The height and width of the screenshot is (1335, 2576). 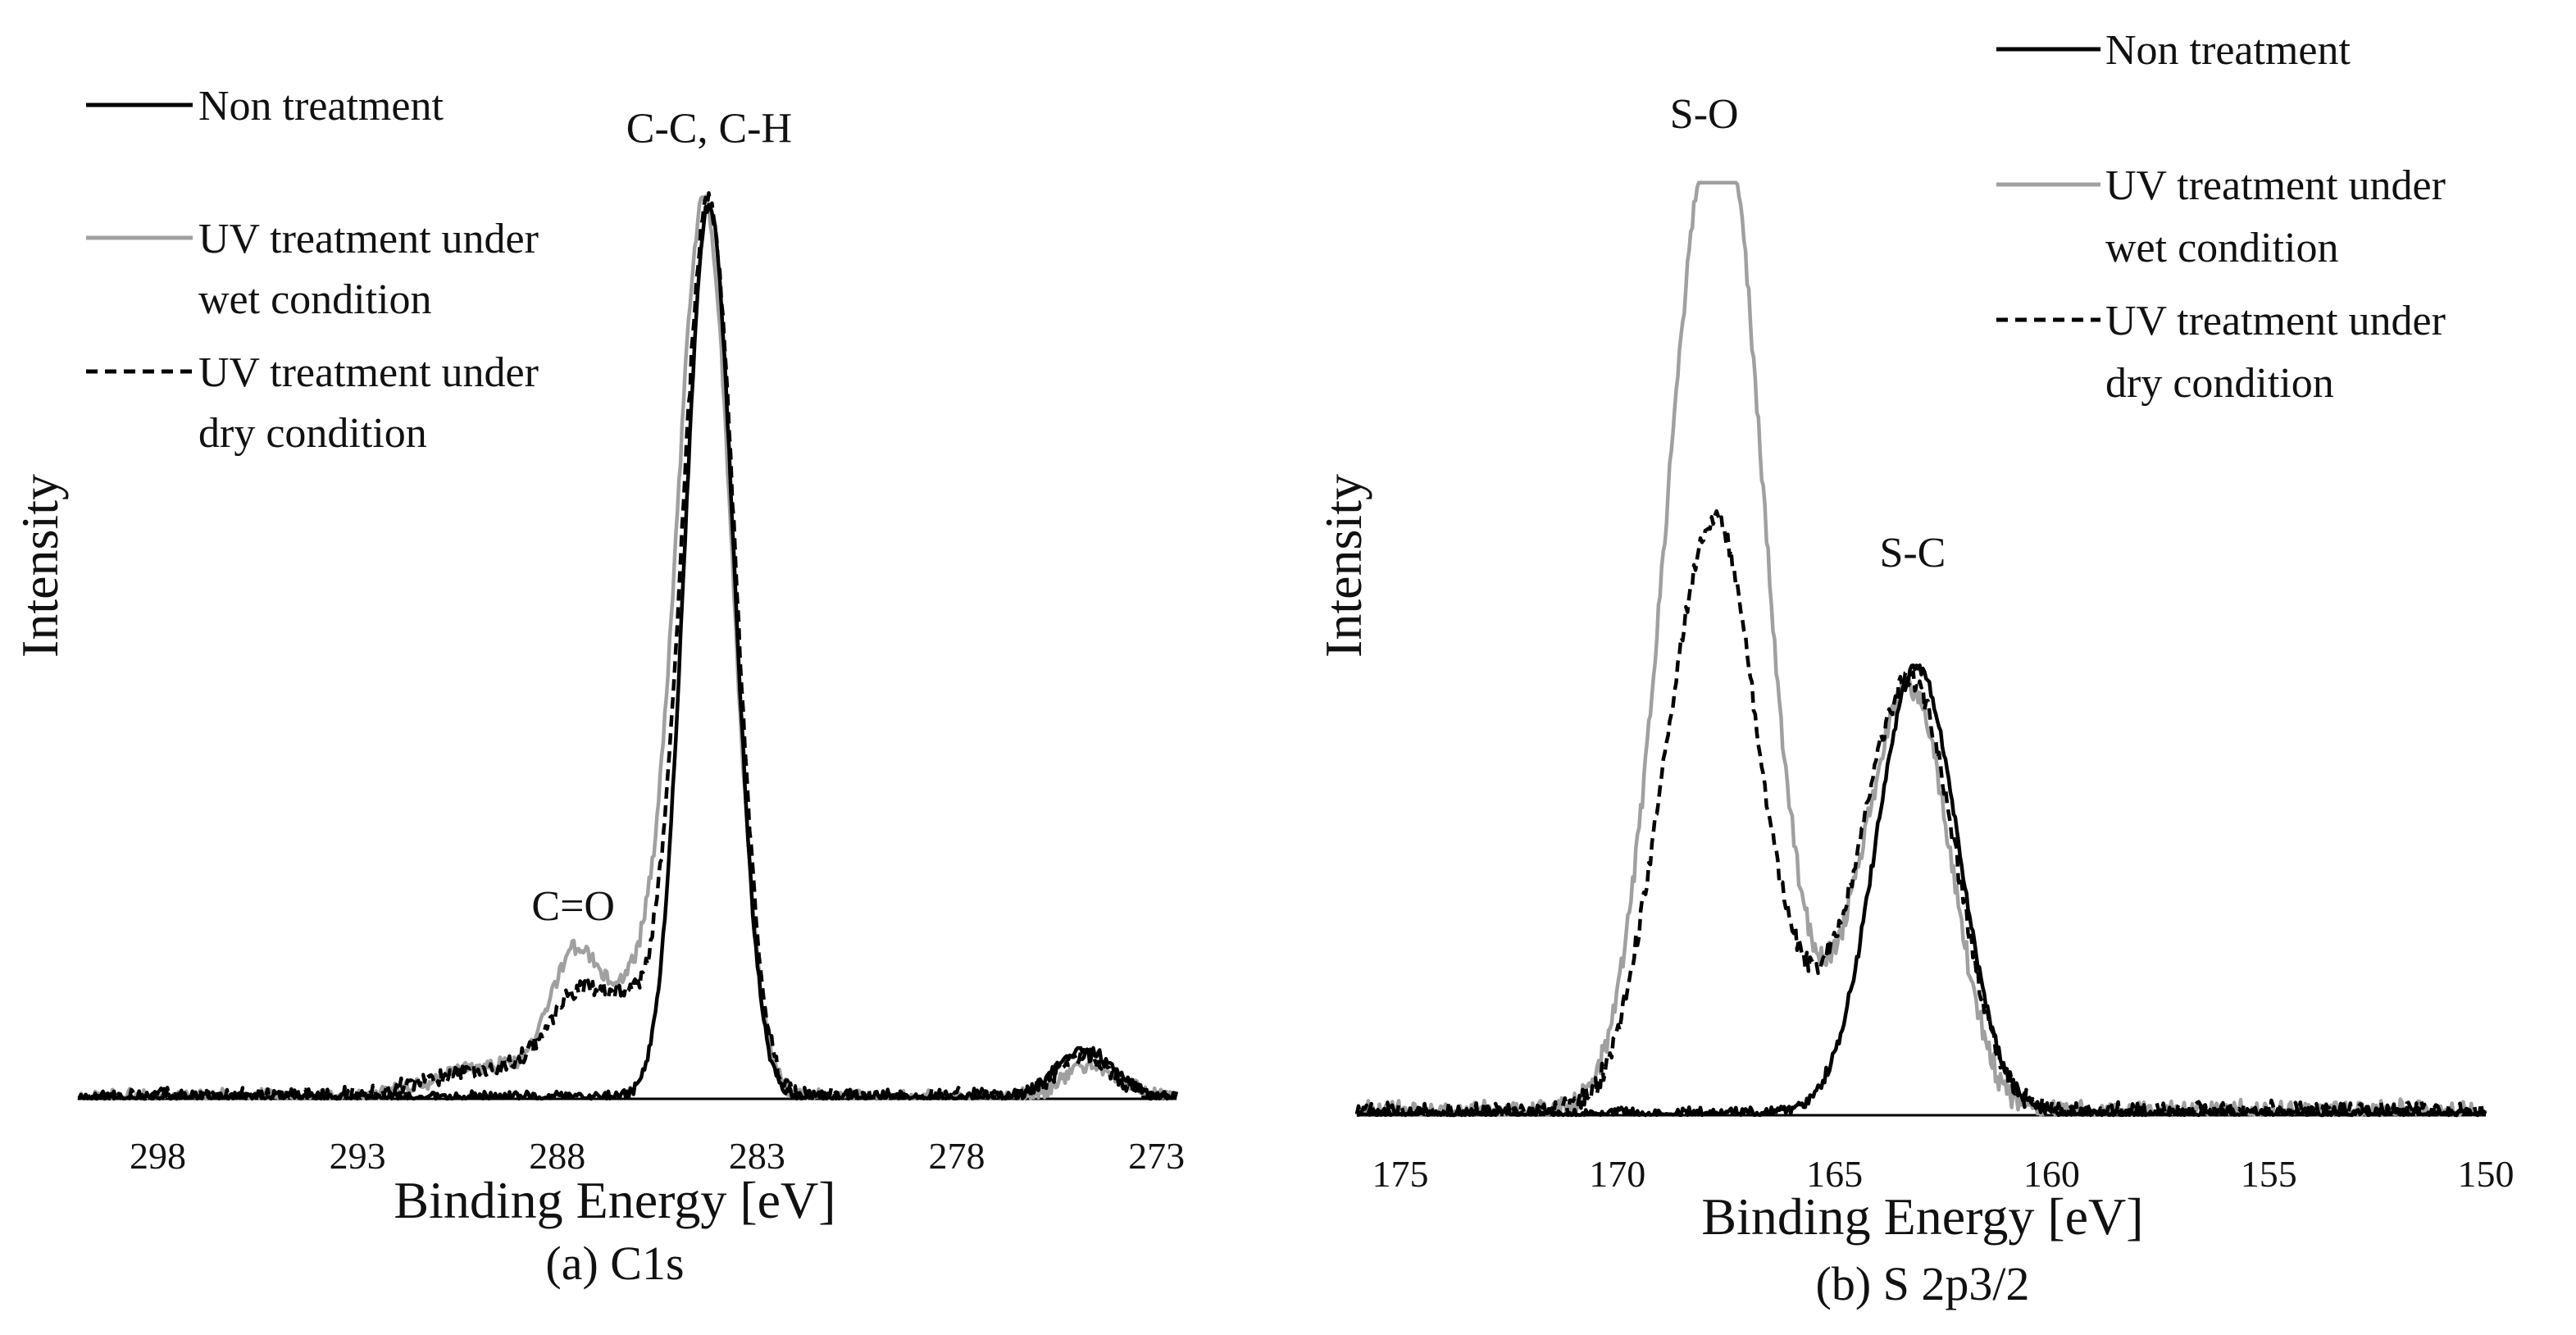 What do you see at coordinates (1705, 114) in the screenshot?
I see `peak-annotation: S-O` at bounding box center [1705, 114].